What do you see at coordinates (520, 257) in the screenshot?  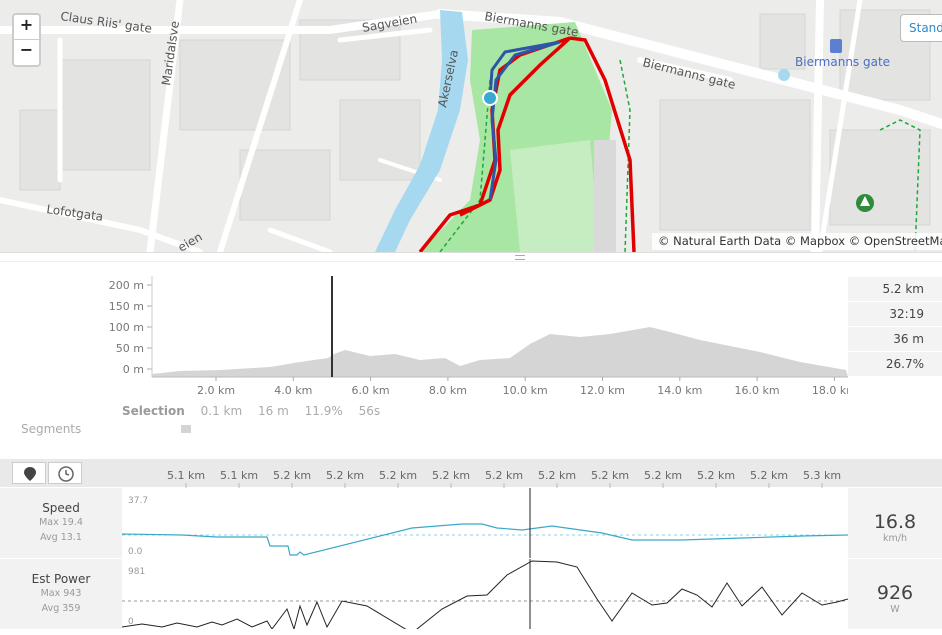 I see `splitter-grip-icon` at bounding box center [520, 257].